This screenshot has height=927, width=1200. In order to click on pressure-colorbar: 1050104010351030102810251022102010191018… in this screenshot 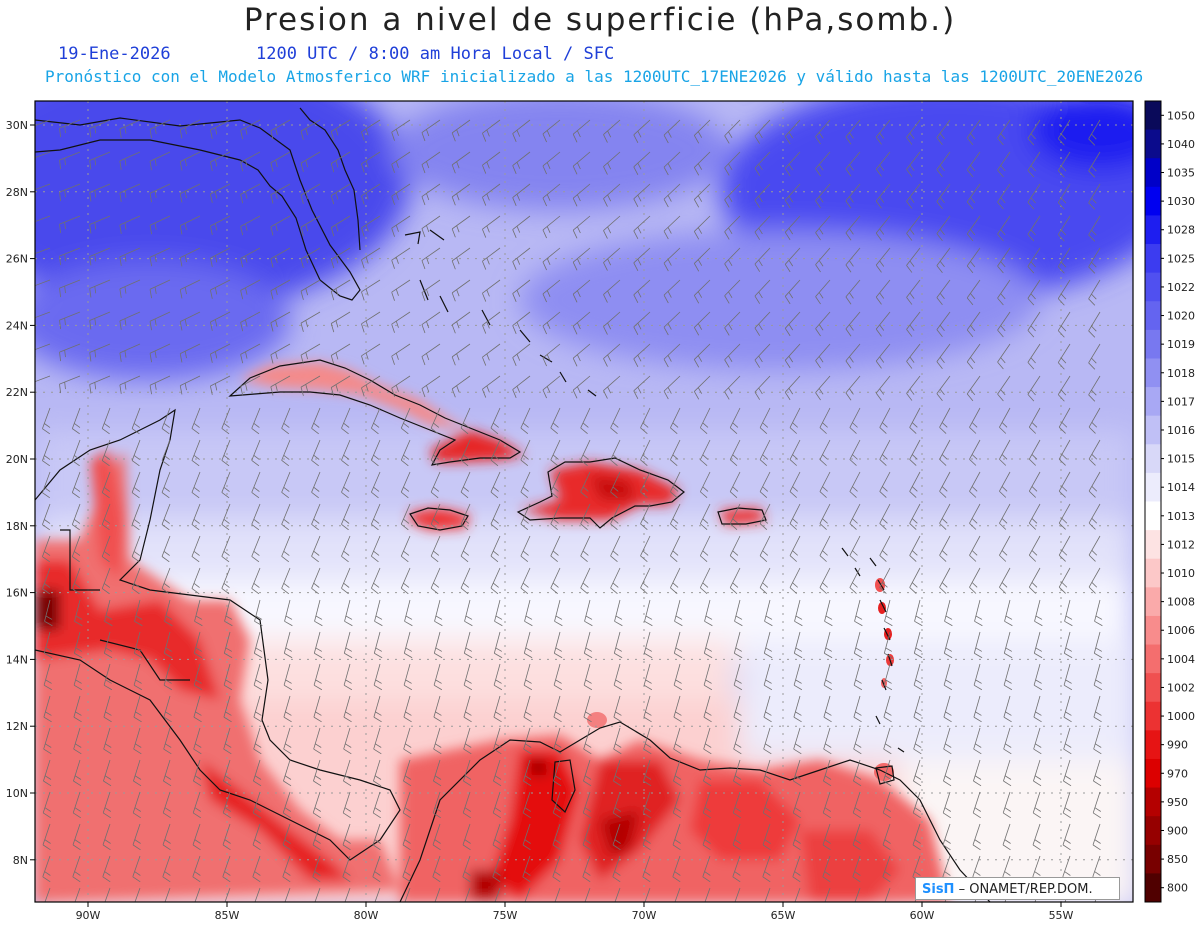, I will do `click(1169, 501)`.